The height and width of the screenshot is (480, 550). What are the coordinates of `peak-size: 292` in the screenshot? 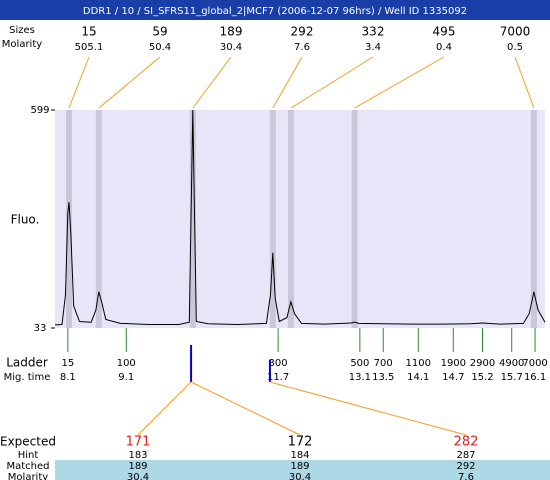 It's located at (302, 32).